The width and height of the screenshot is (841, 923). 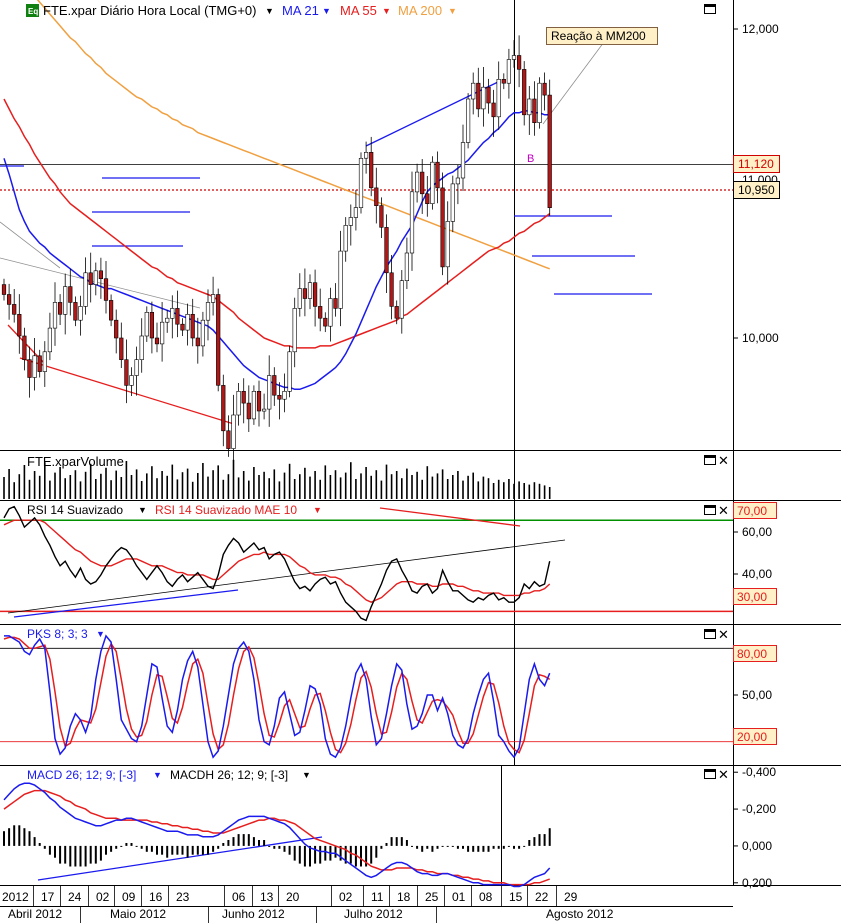 I want to click on date-tick-label: 24, so click(x=75, y=897).